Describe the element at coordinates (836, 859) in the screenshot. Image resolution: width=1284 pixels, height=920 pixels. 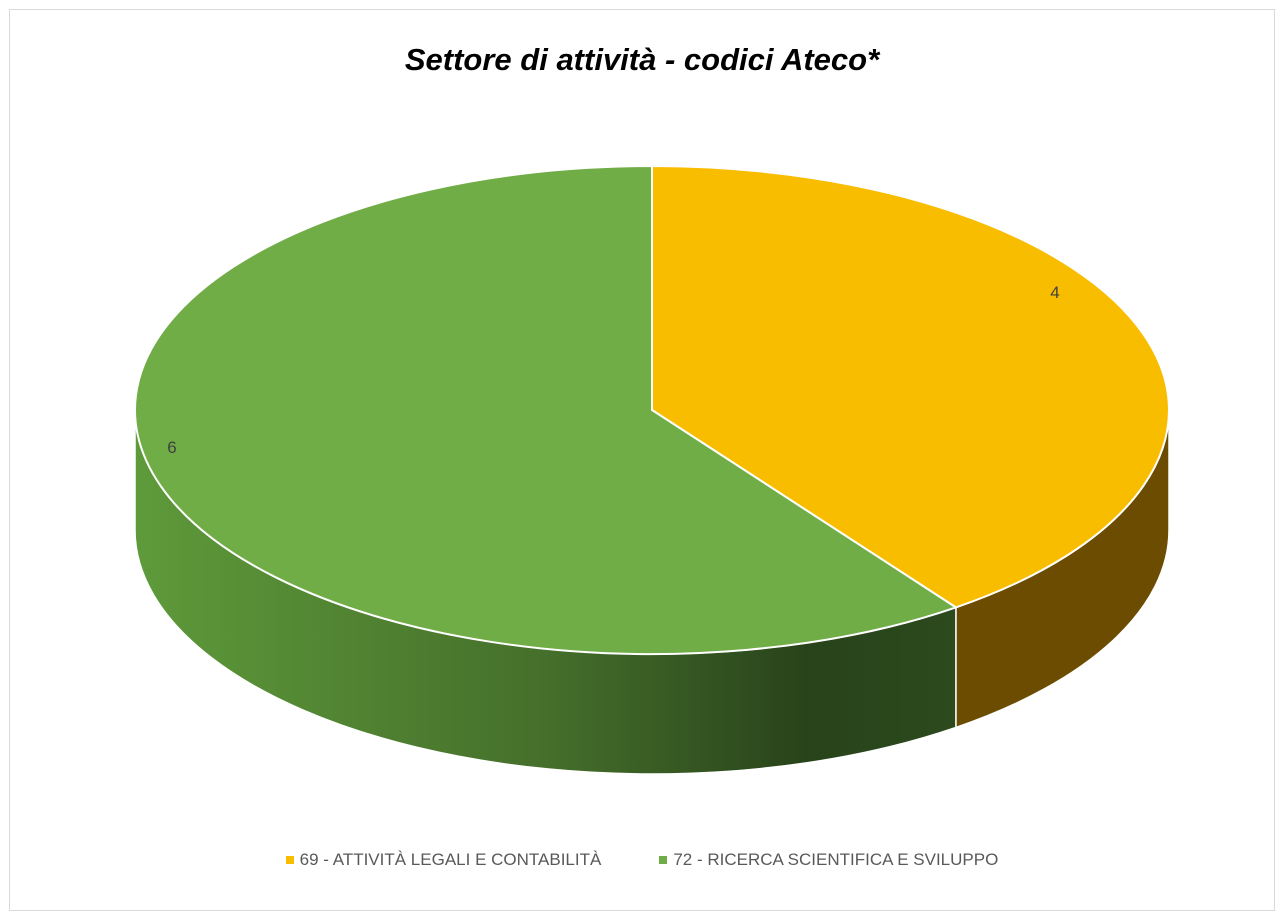
I see `legend-label-72: 72 - RICERCA SCIENTIFICA E SVILUPPO` at that location.